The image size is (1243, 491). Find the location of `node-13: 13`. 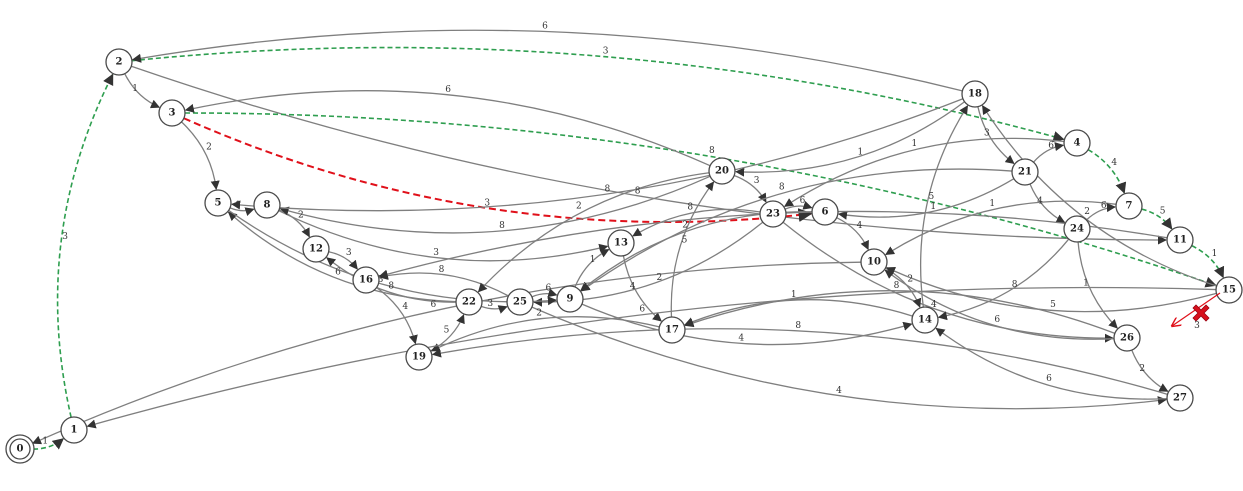

node-13: 13 is located at coordinates (621, 243).